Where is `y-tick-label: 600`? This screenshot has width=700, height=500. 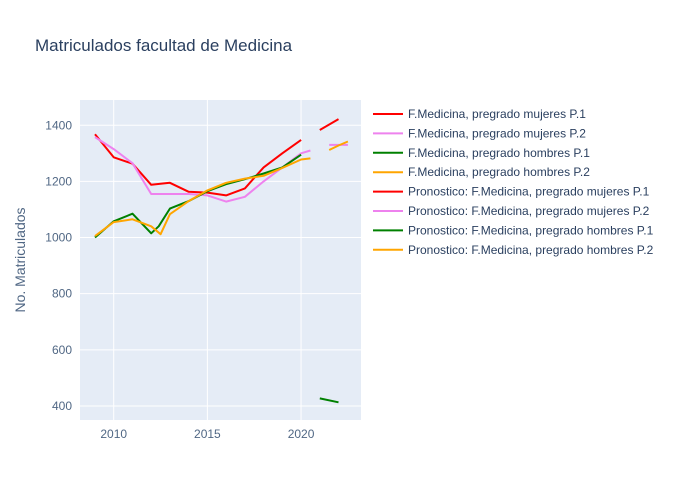 y-tick-label: 600 is located at coordinates (62, 350).